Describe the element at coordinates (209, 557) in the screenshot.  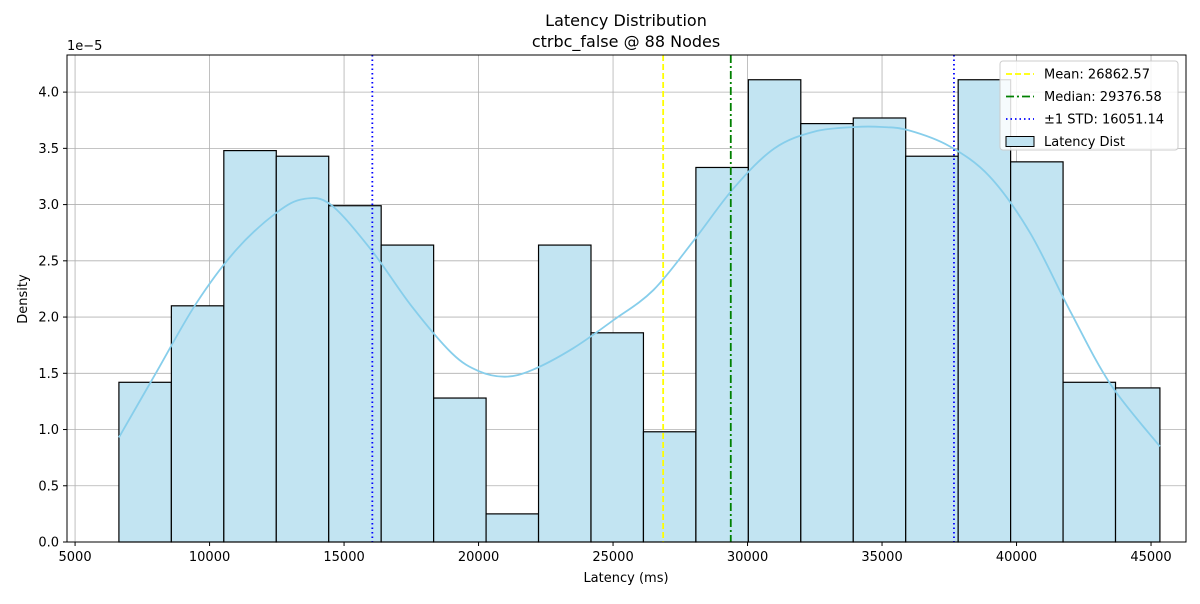
I see `x-tick-label: 10000` at that location.